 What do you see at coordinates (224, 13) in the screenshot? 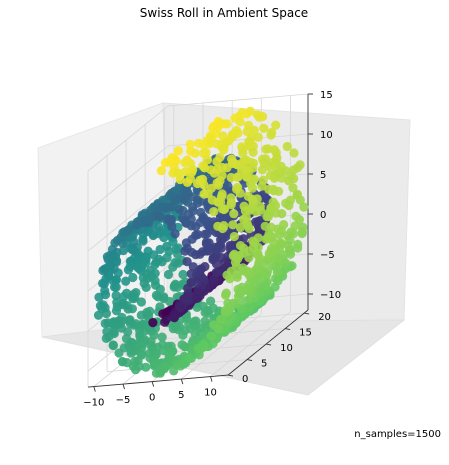
I see `chart-title: Swiss Roll in Ambient Space` at bounding box center [224, 13].